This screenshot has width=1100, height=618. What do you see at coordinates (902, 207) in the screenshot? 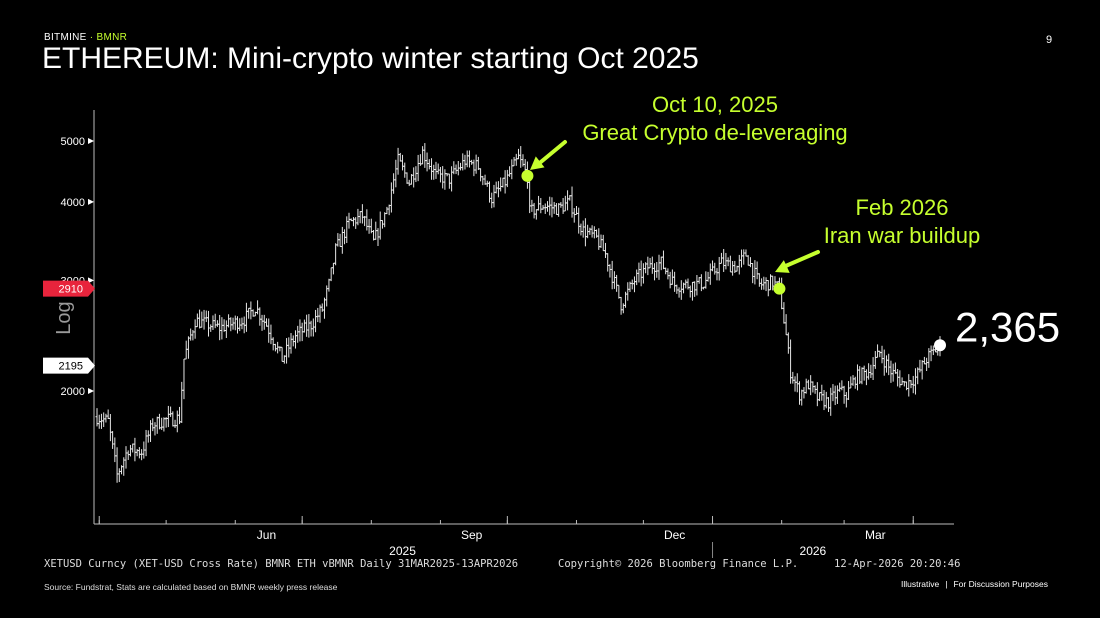
I see `annotation-text: Feb 2026` at bounding box center [902, 207].